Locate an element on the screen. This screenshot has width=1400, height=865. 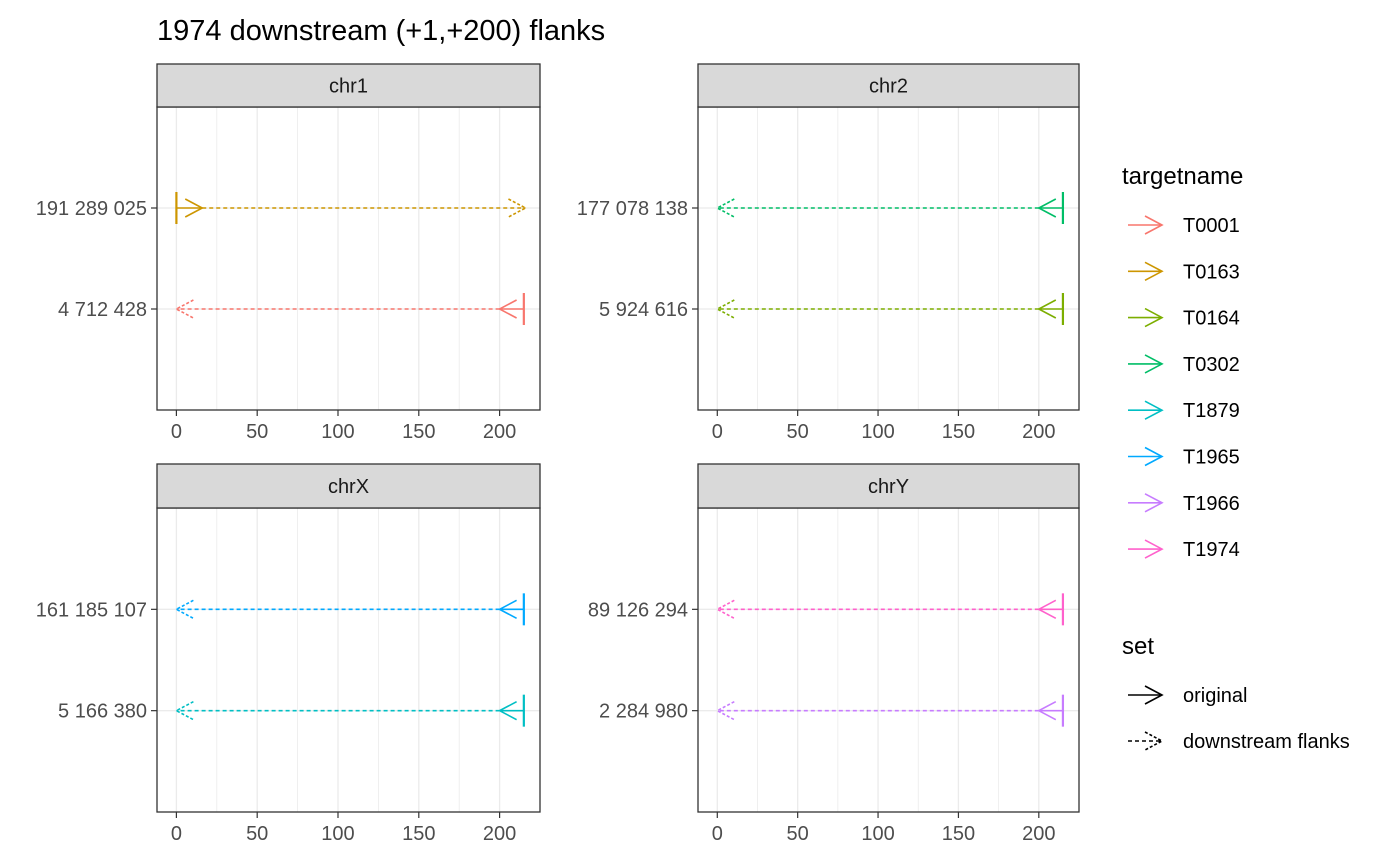
segment-t0163-downstream-flanks is located at coordinates (365, 208).